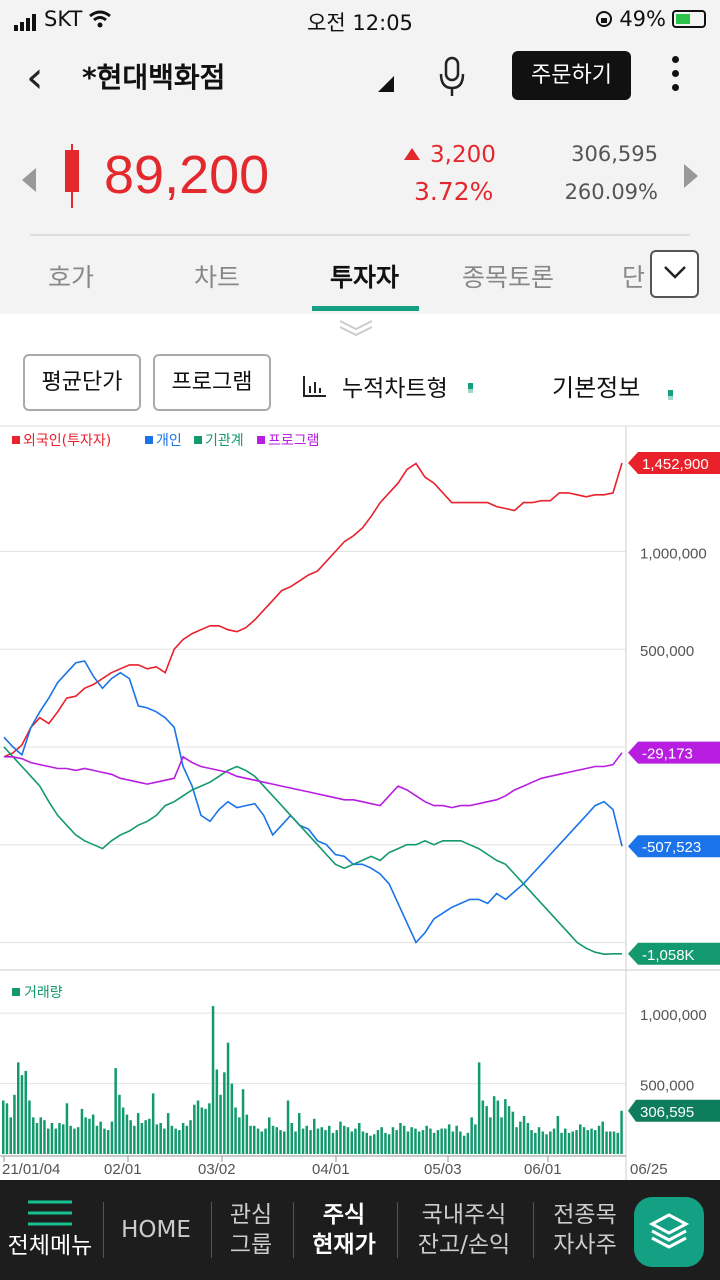 The image size is (720, 1280). I want to click on tab-partial: 단, so click(634, 277).